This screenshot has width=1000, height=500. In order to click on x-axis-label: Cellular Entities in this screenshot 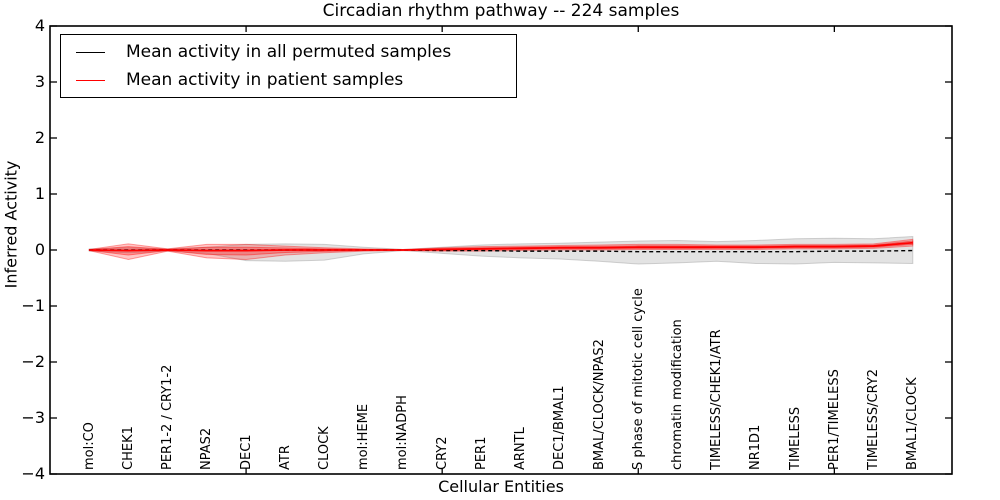, I will do `click(501, 486)`.